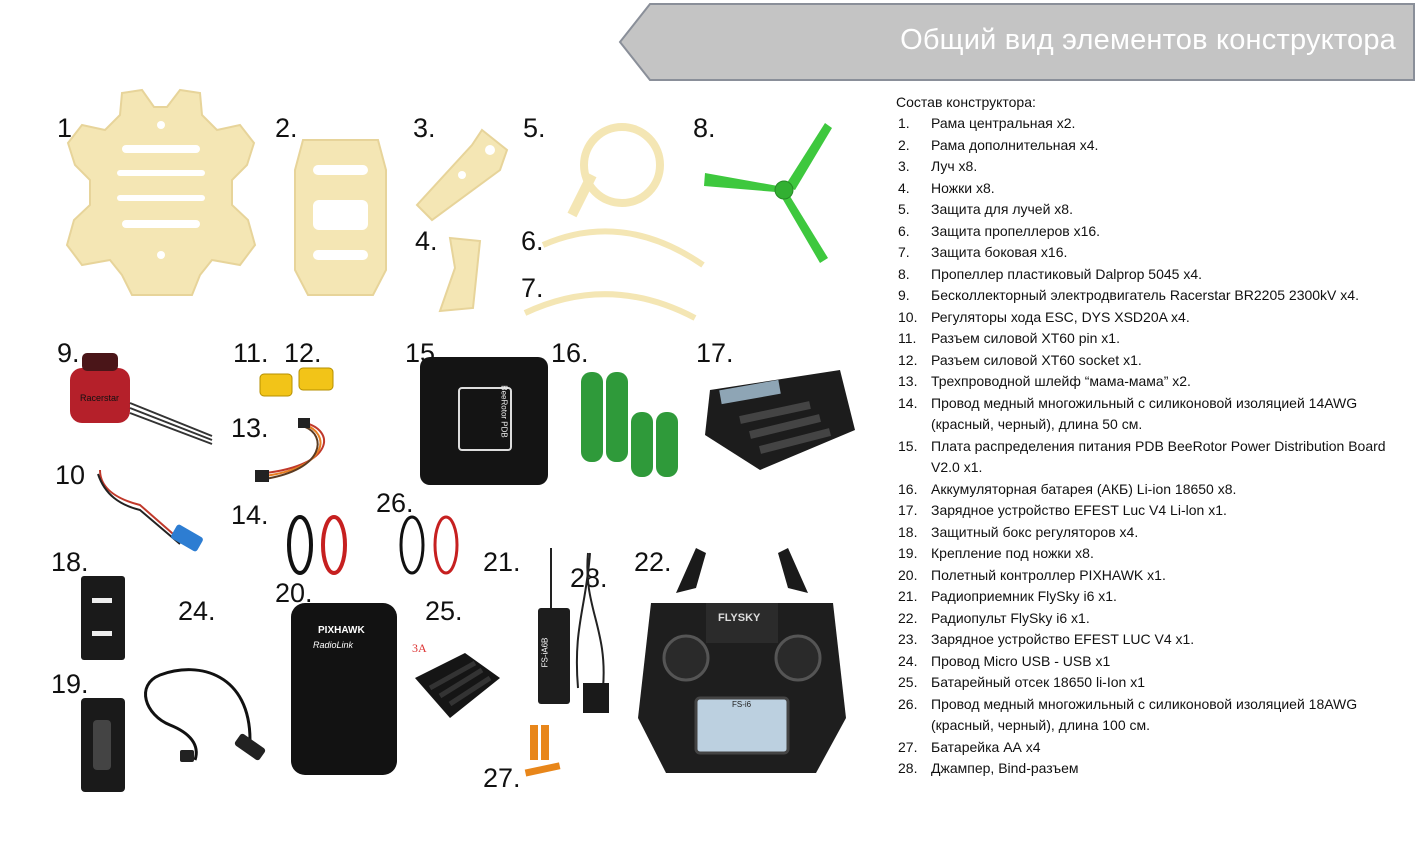  Describe the element at coordinates (103, 745) in the screenshot. I see `leg-mount-image` at that location.